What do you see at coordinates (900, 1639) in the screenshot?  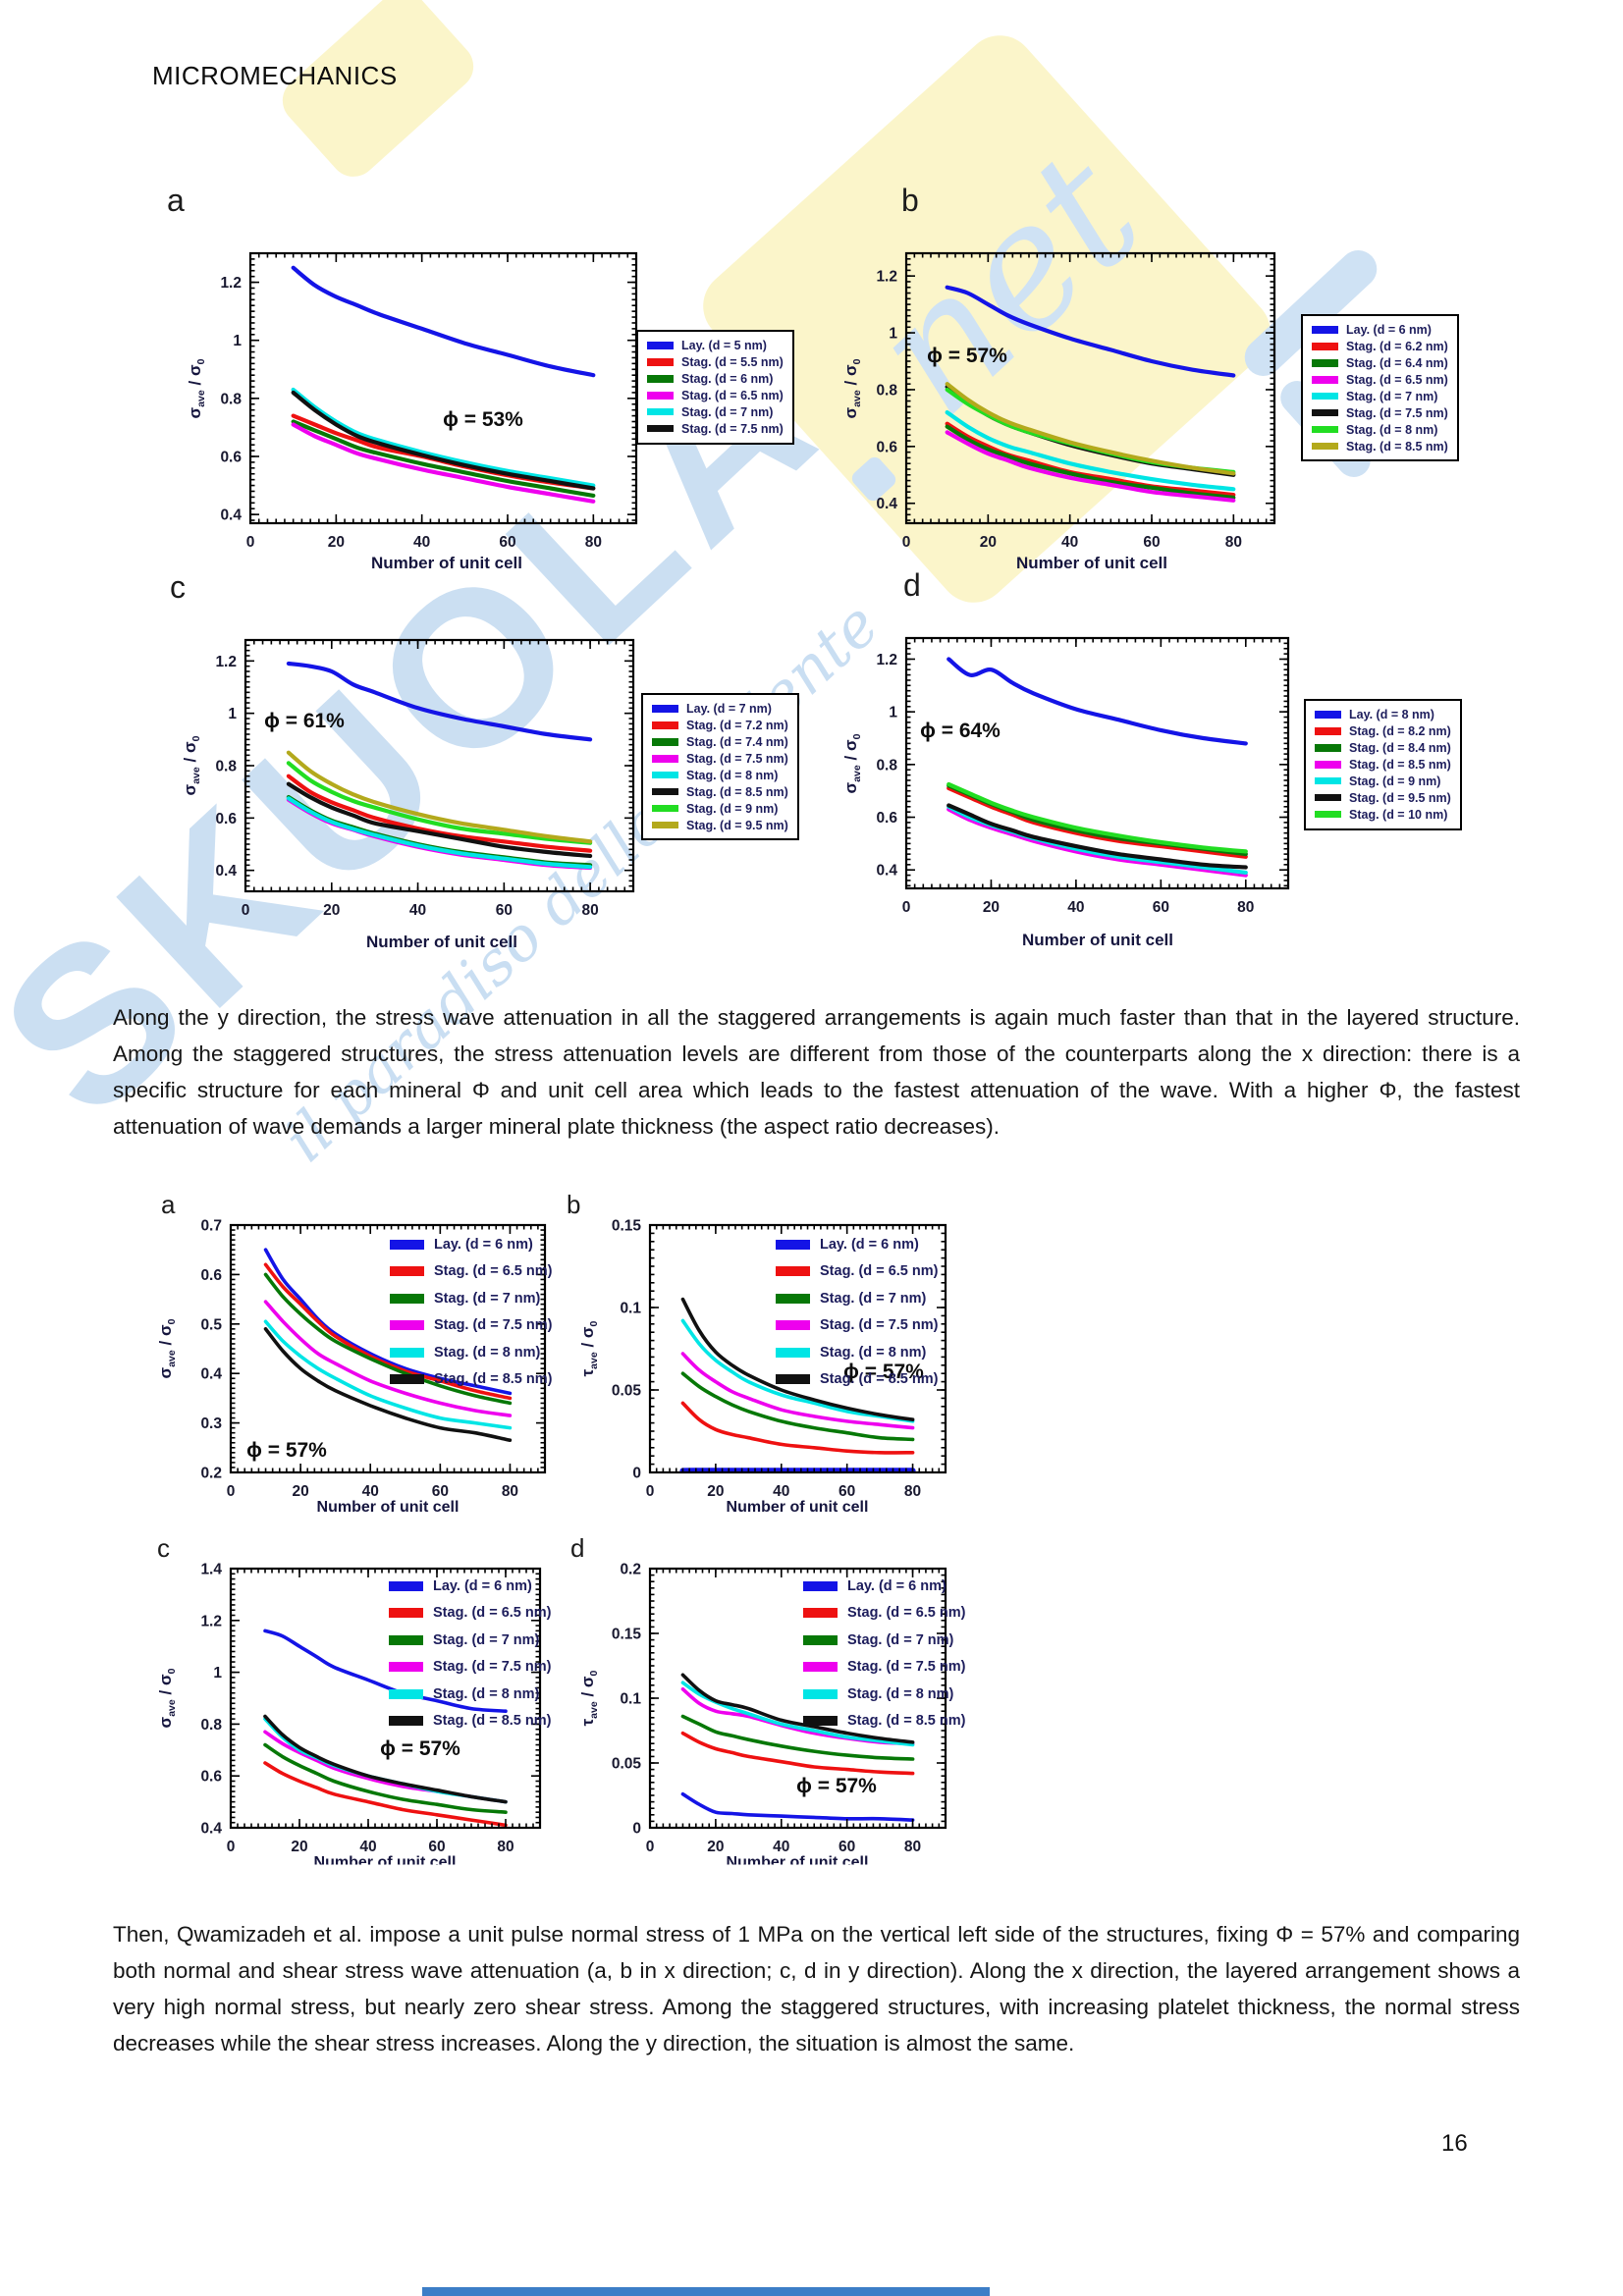 I see `legend-label: Stag. (d = 7 nm)` at bounding box center [900, 1639].